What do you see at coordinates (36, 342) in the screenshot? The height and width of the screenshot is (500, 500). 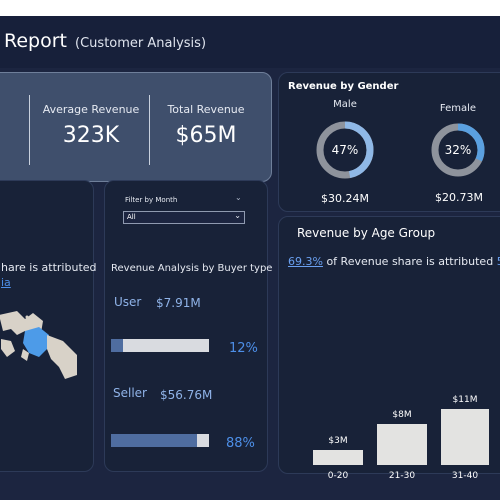 I see `map-region-highlighted` at bounding box center [36, 342].